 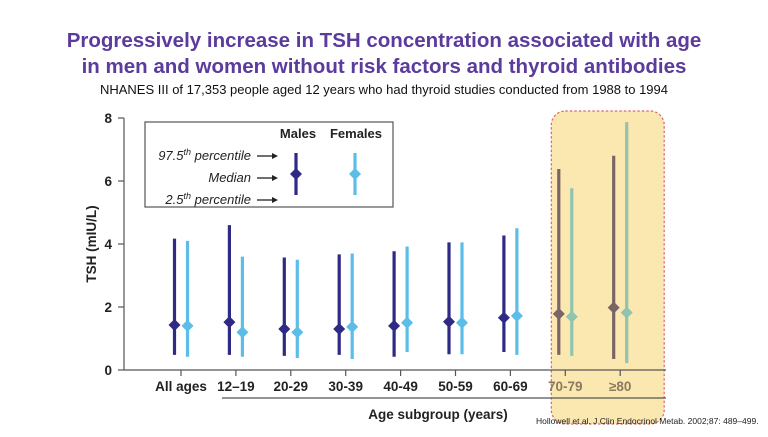 What do you see at coordinates (236, 386) in the screenshot?
I see `x-tick-label: 12–19` at bounding box center [236, 386].